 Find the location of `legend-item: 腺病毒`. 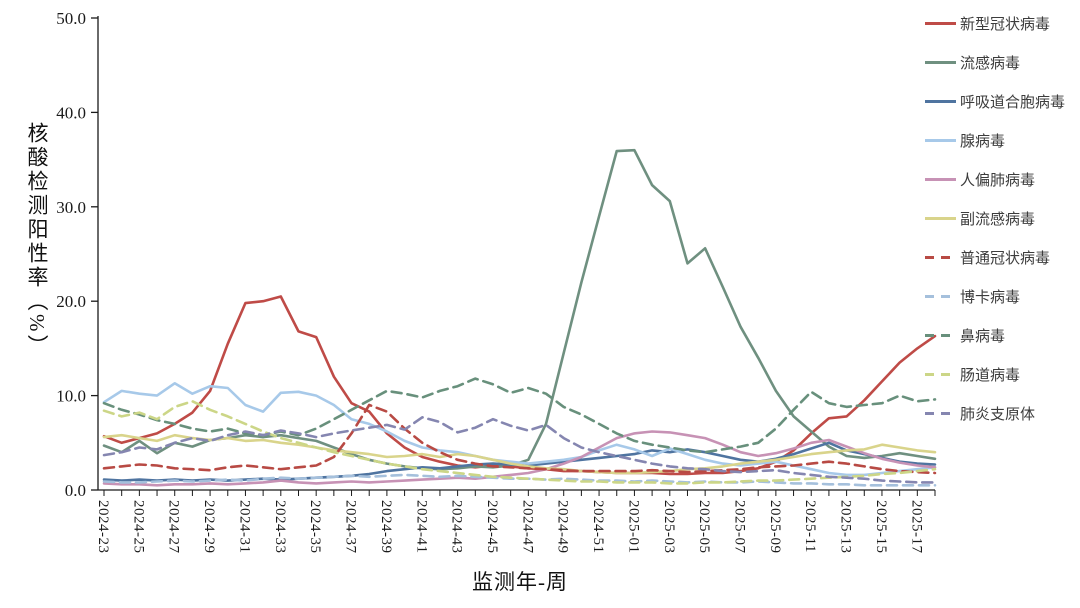

legend-item: 腺病毒 is located at coordinates (1001, 140).